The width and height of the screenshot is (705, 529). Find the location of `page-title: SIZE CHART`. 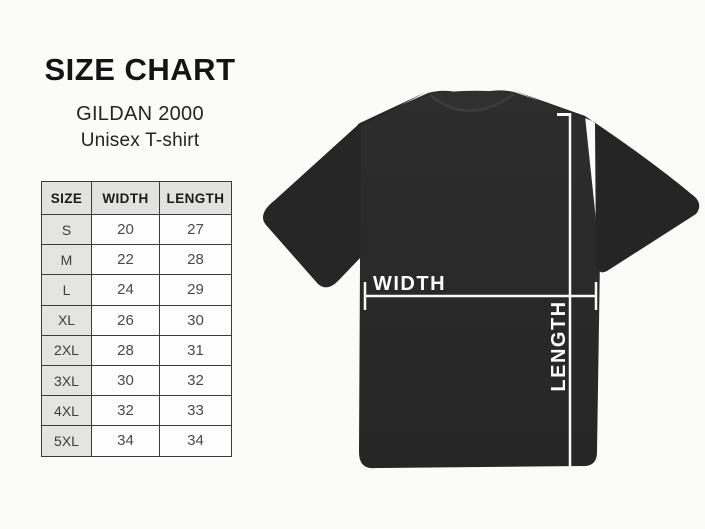

page-title: SIZE CHART is located at coordinates (140, 69).